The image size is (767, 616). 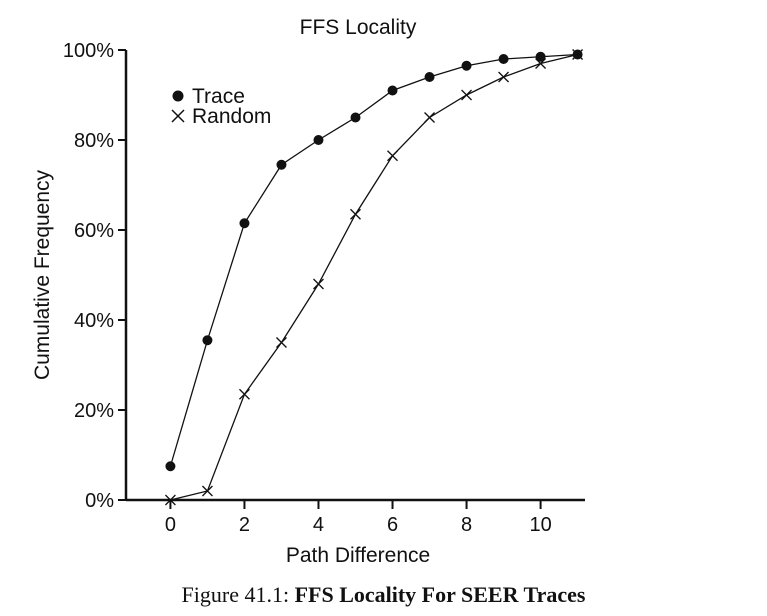 What do you see at coordinates (178, 96) in the screenshot?
I see `legend-trace-marker` at bounding box center [178, 96].